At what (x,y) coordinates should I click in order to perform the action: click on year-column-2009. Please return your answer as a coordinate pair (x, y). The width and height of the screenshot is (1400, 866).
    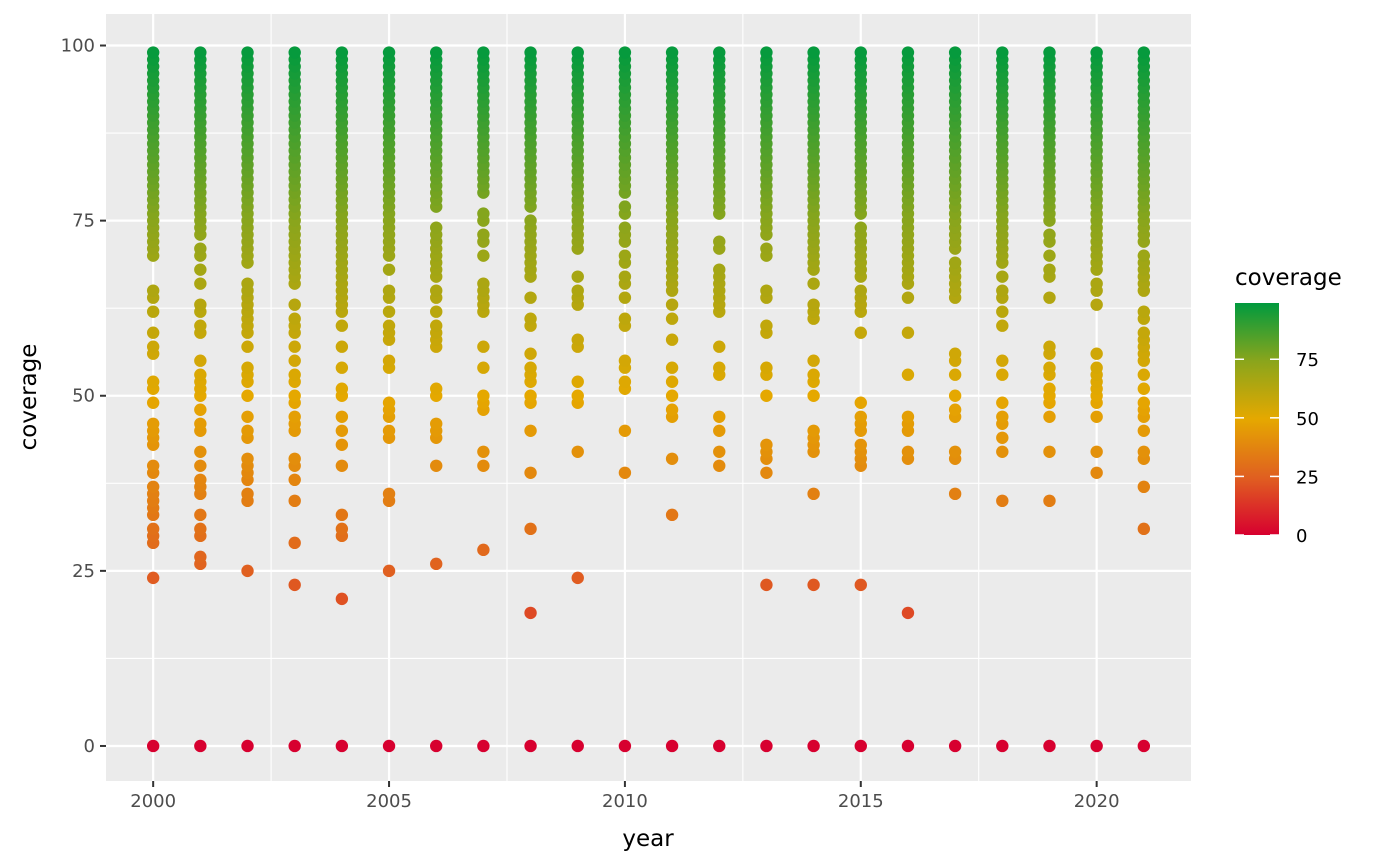
    Looking at the image, I should click on (577, 399).